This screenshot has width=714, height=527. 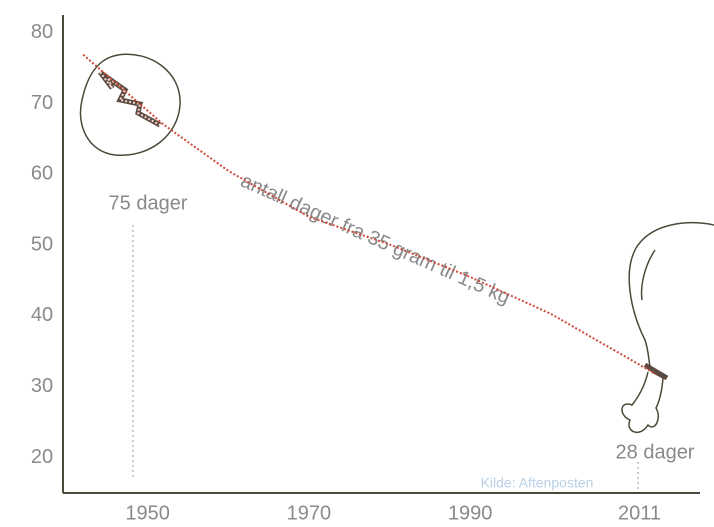 What do you see at coordinates (130, 98) in the screenshot?
I see `egg-crack-inner` at bounding box center [130, 98].